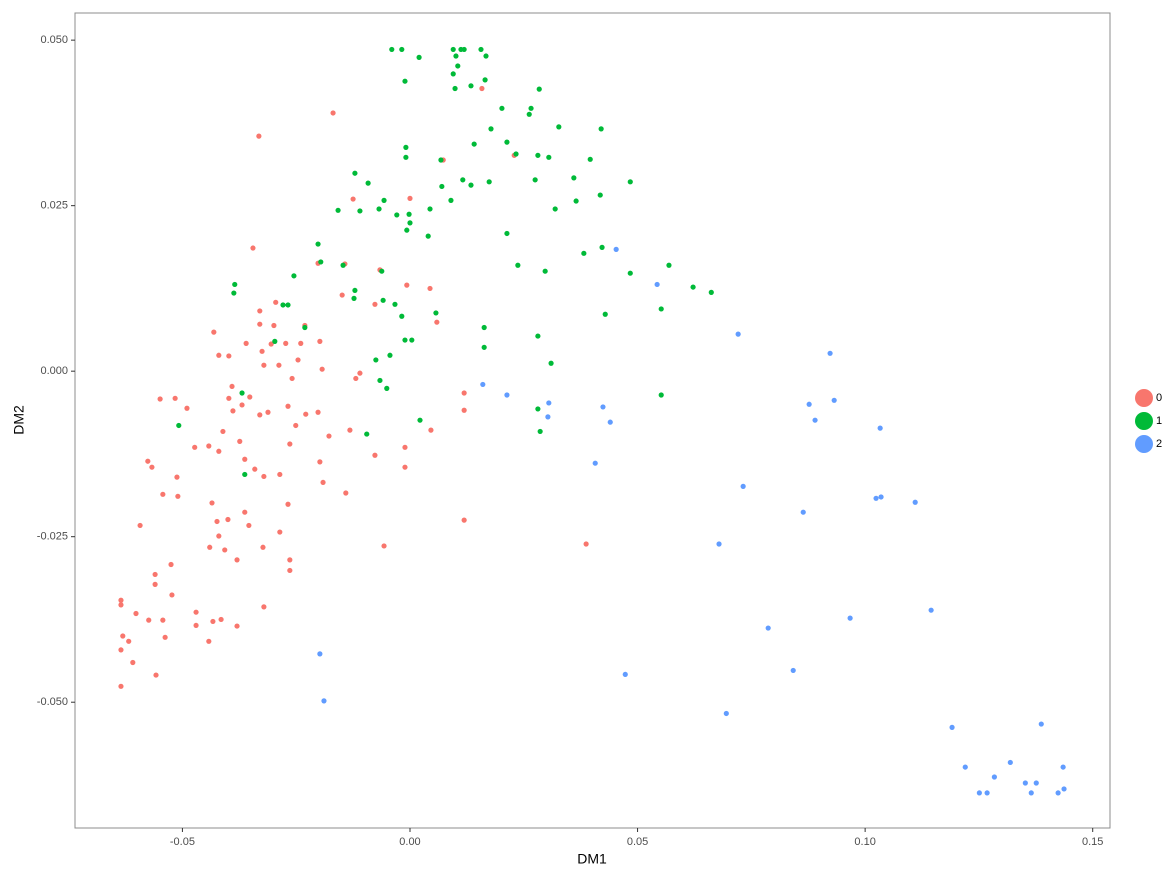  What do you see at coordinates (1144, 398) in the screenshot?
I see `legend-key` at bounding box center [1144, 398].